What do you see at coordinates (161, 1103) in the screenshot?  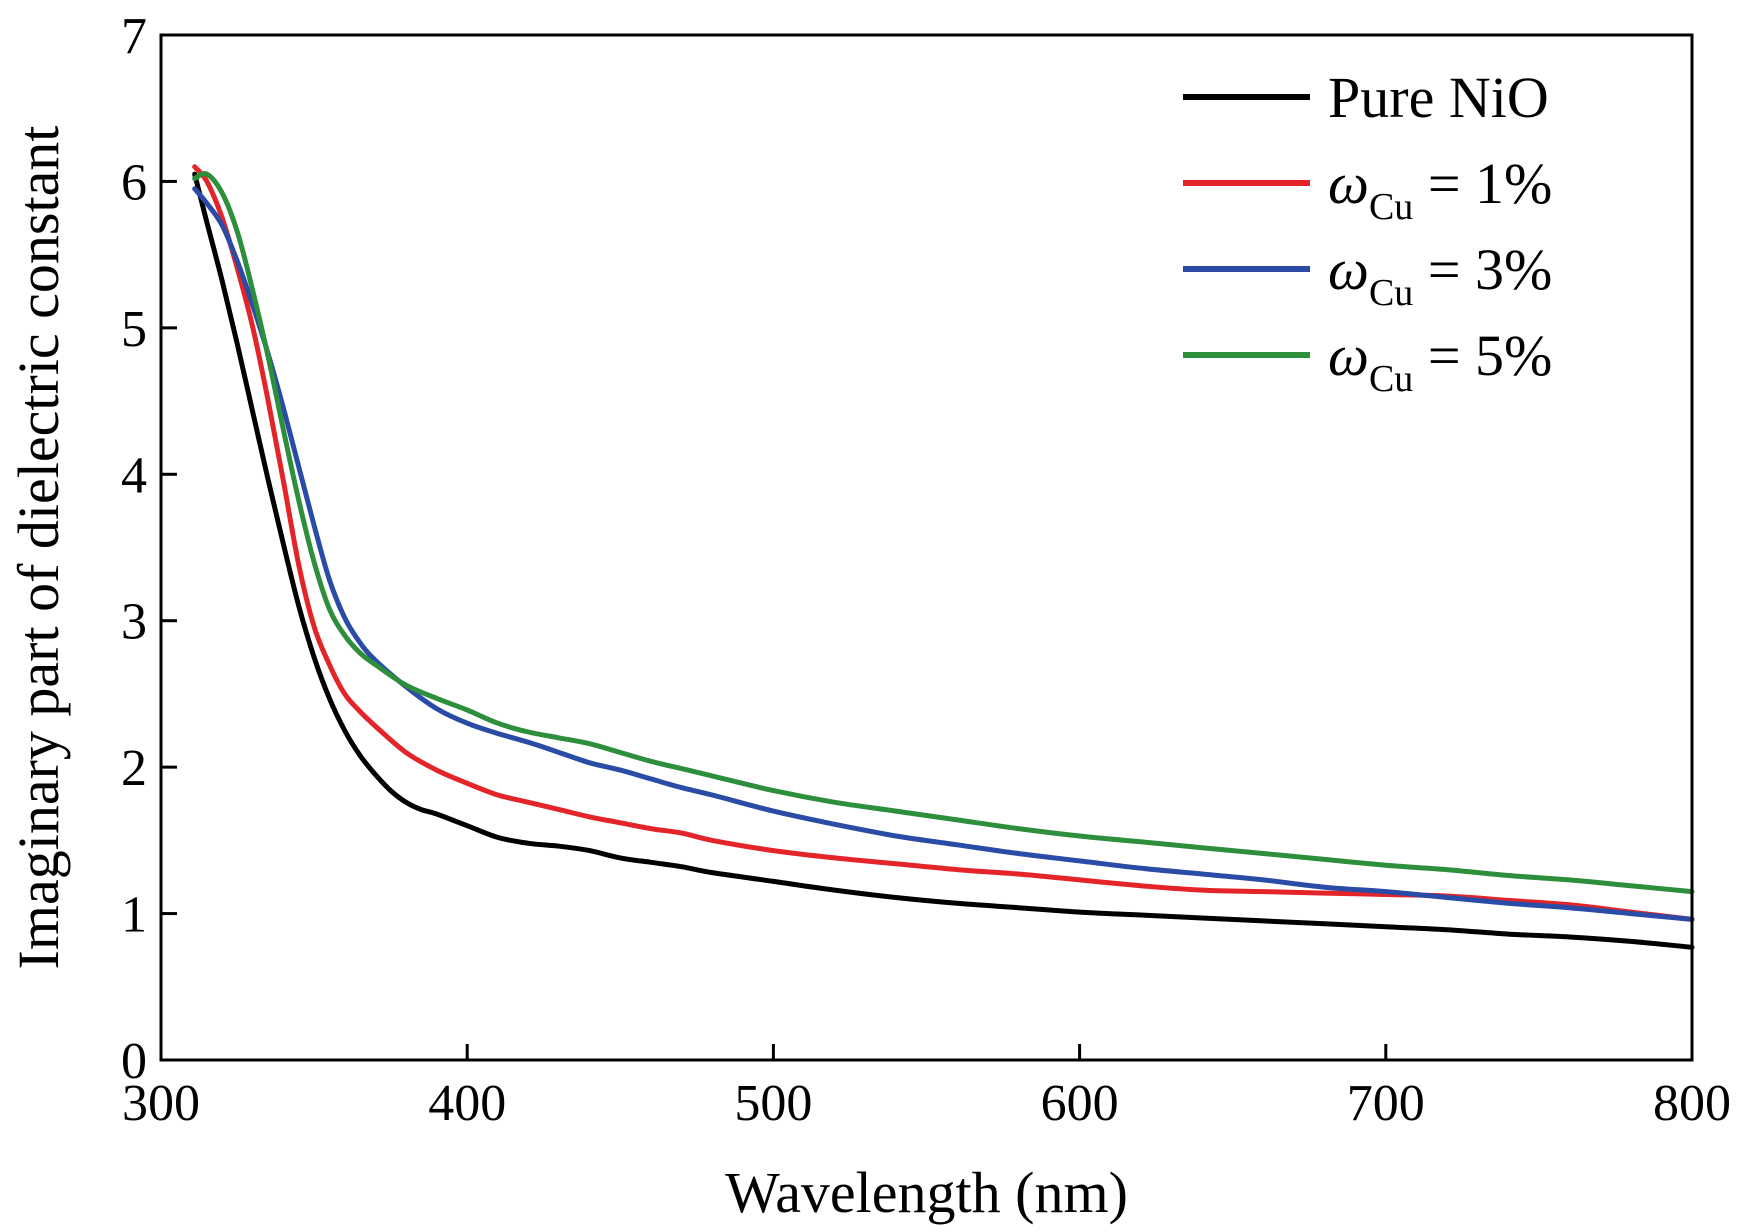 I see `x-tick-label: 300` at bounding box center [161, 1103].